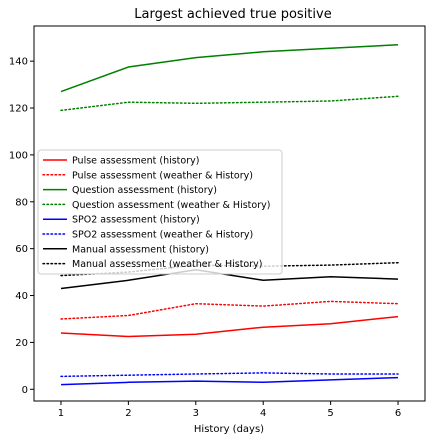 This screenshot has height=441, width=434. Describe the element at coordinates (61, 413) in the screenshot. I see `x-tick-label: 1` at that location.